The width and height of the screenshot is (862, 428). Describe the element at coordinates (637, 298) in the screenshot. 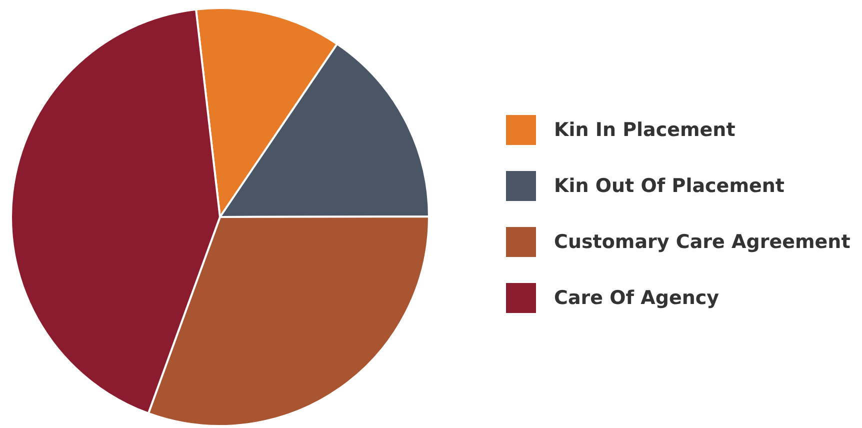

I see `legend-label: Care Of Agency` at that location.